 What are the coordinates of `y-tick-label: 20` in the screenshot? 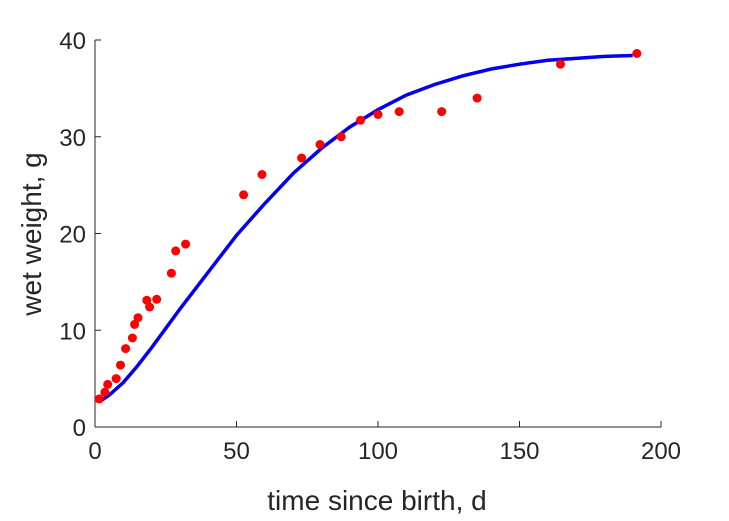 It's located at (72, 235).